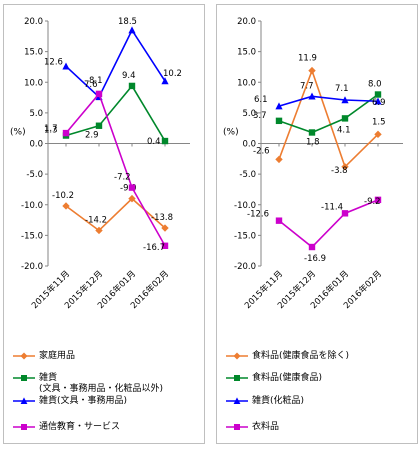 Image resolution: width=419 pixels, height=450 pixels. Describe the element at coordinates (245, 206) in the screenshot. I see `y-tick-label: -10.0` at that location.